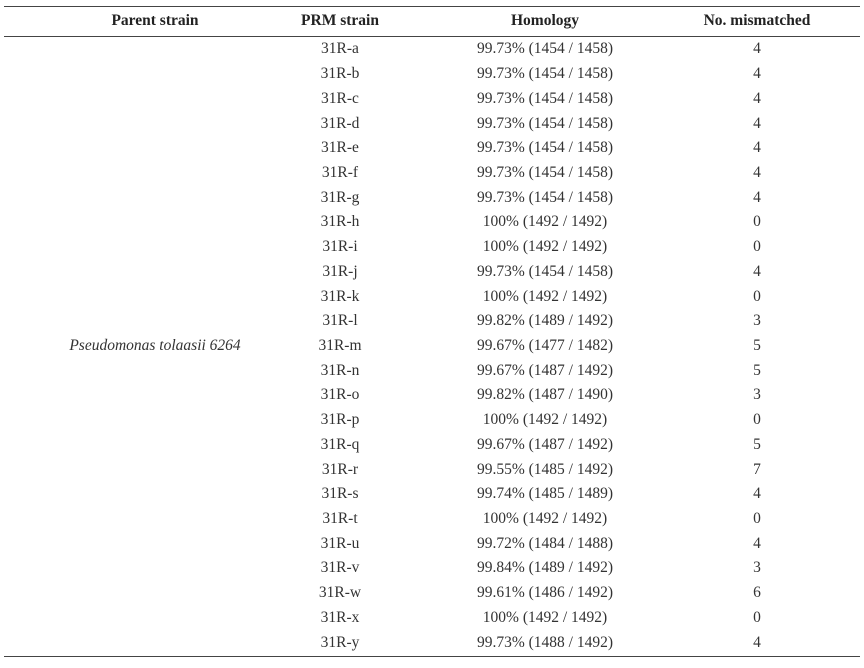  What do you see at coordinates (340, 148) in the screenshot?
I see `prm-strain: 31R-e` at bounding box center [340, 148].